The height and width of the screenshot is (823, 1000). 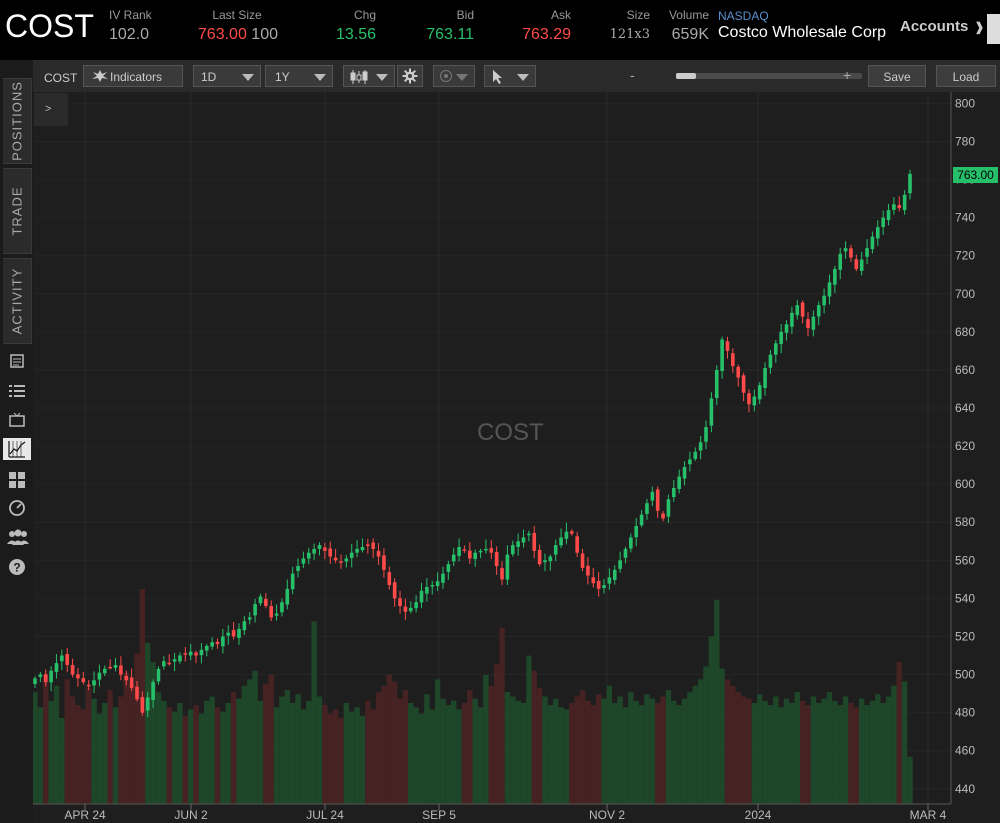 I want to click on accounts-menu: Accounts ❱, so click(x=942, y=26).